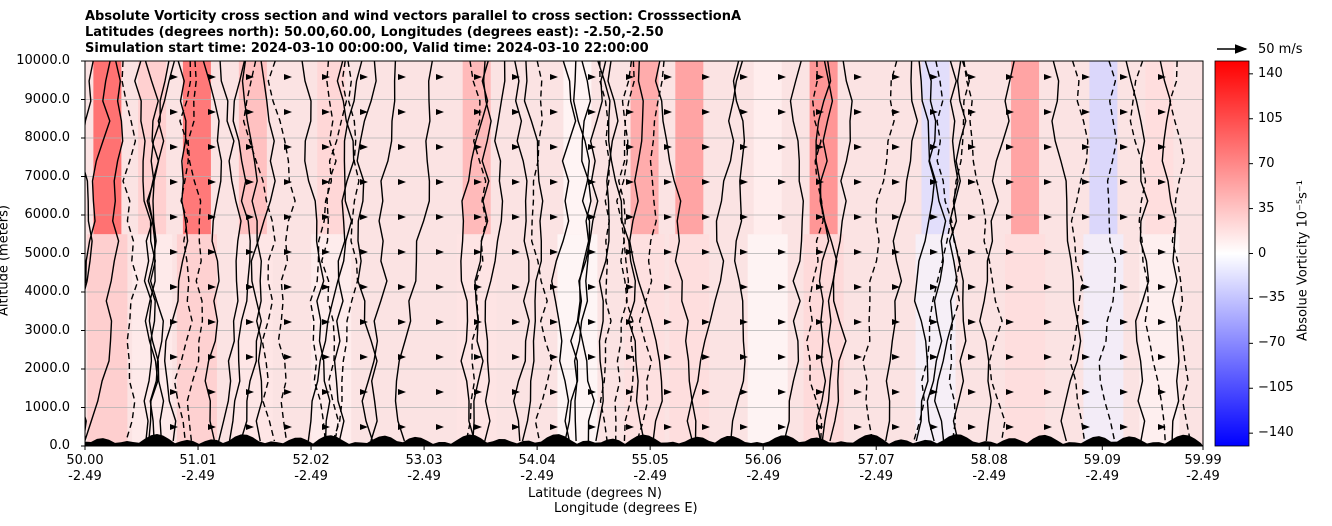  I want to click on x-tick-latitude: 52.02, so click(311, 460).